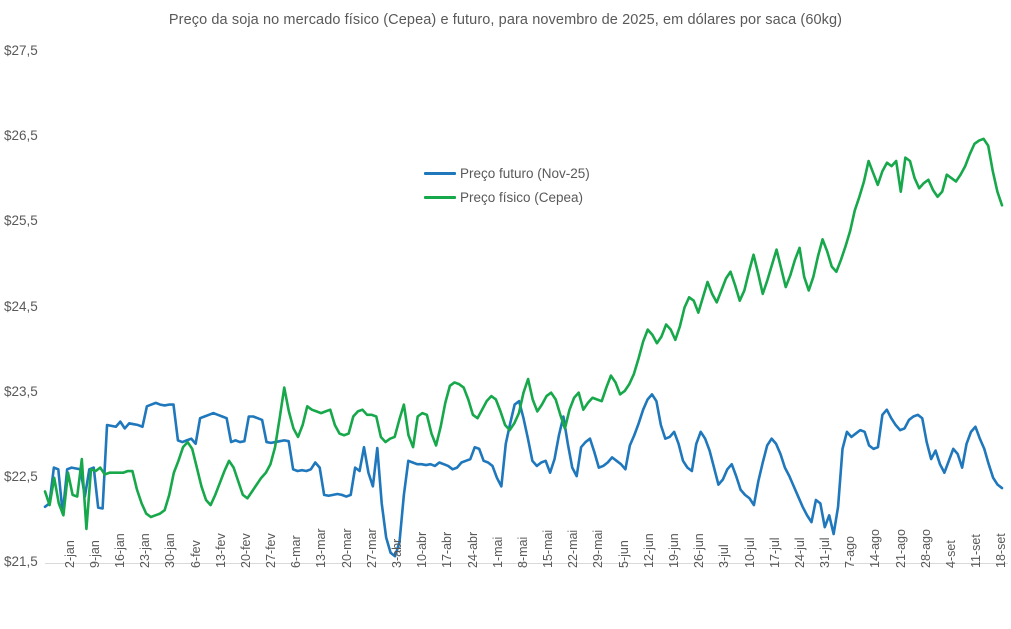 This screenshot has width=1011, height=629. I want to click on x-tick-label: 13-mar, so click(321, 548).